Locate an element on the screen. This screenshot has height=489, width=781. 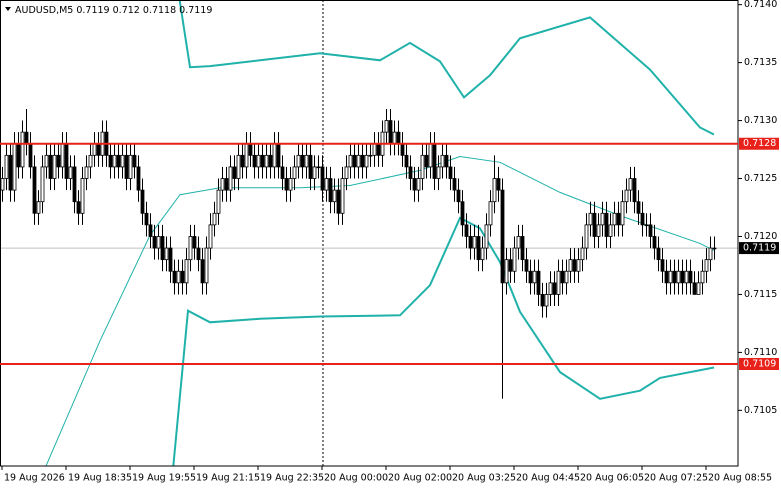
x-tick-label: 19 Aug 2026 is located at coordinates (34, 478).